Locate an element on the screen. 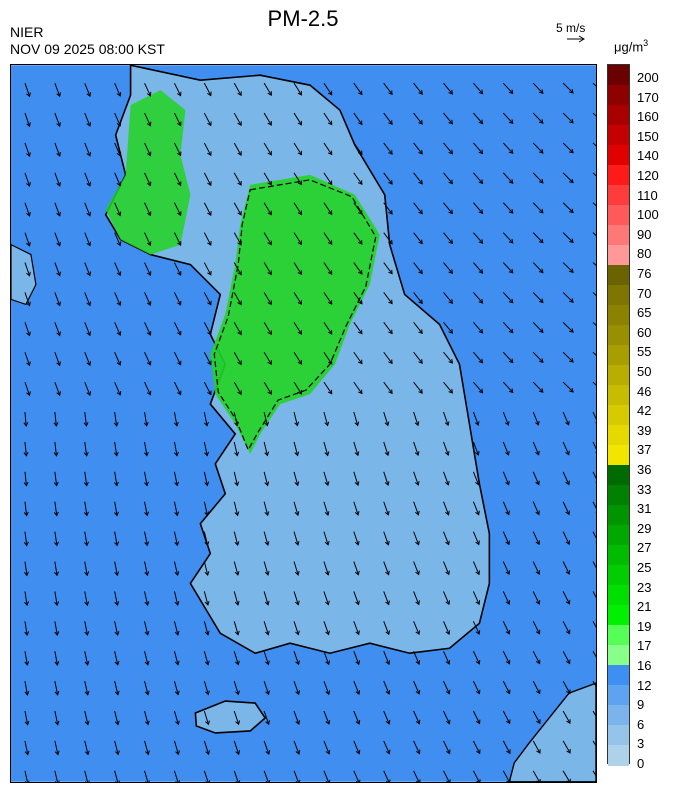 The width and height of the screenshot is (673, 795). agency-label: NIER is located at coordinates (27, 32).